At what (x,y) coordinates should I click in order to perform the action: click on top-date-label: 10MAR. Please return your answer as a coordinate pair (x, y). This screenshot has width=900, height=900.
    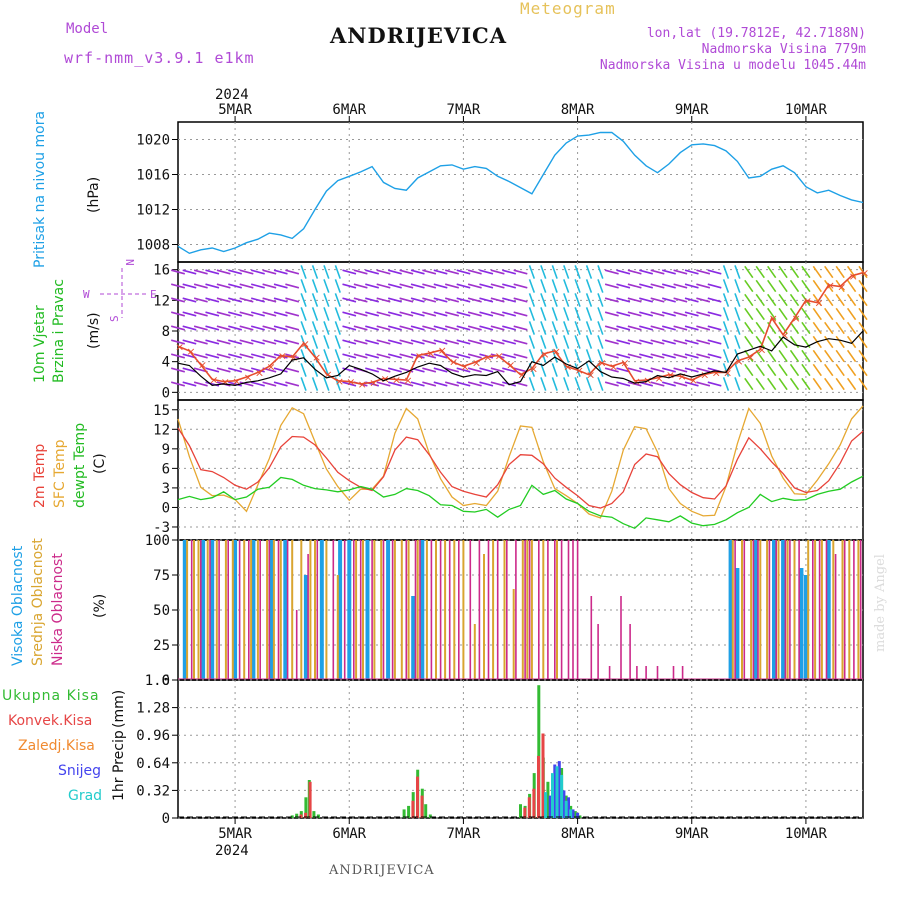
    Looking at the image, I should click on (806, 110).